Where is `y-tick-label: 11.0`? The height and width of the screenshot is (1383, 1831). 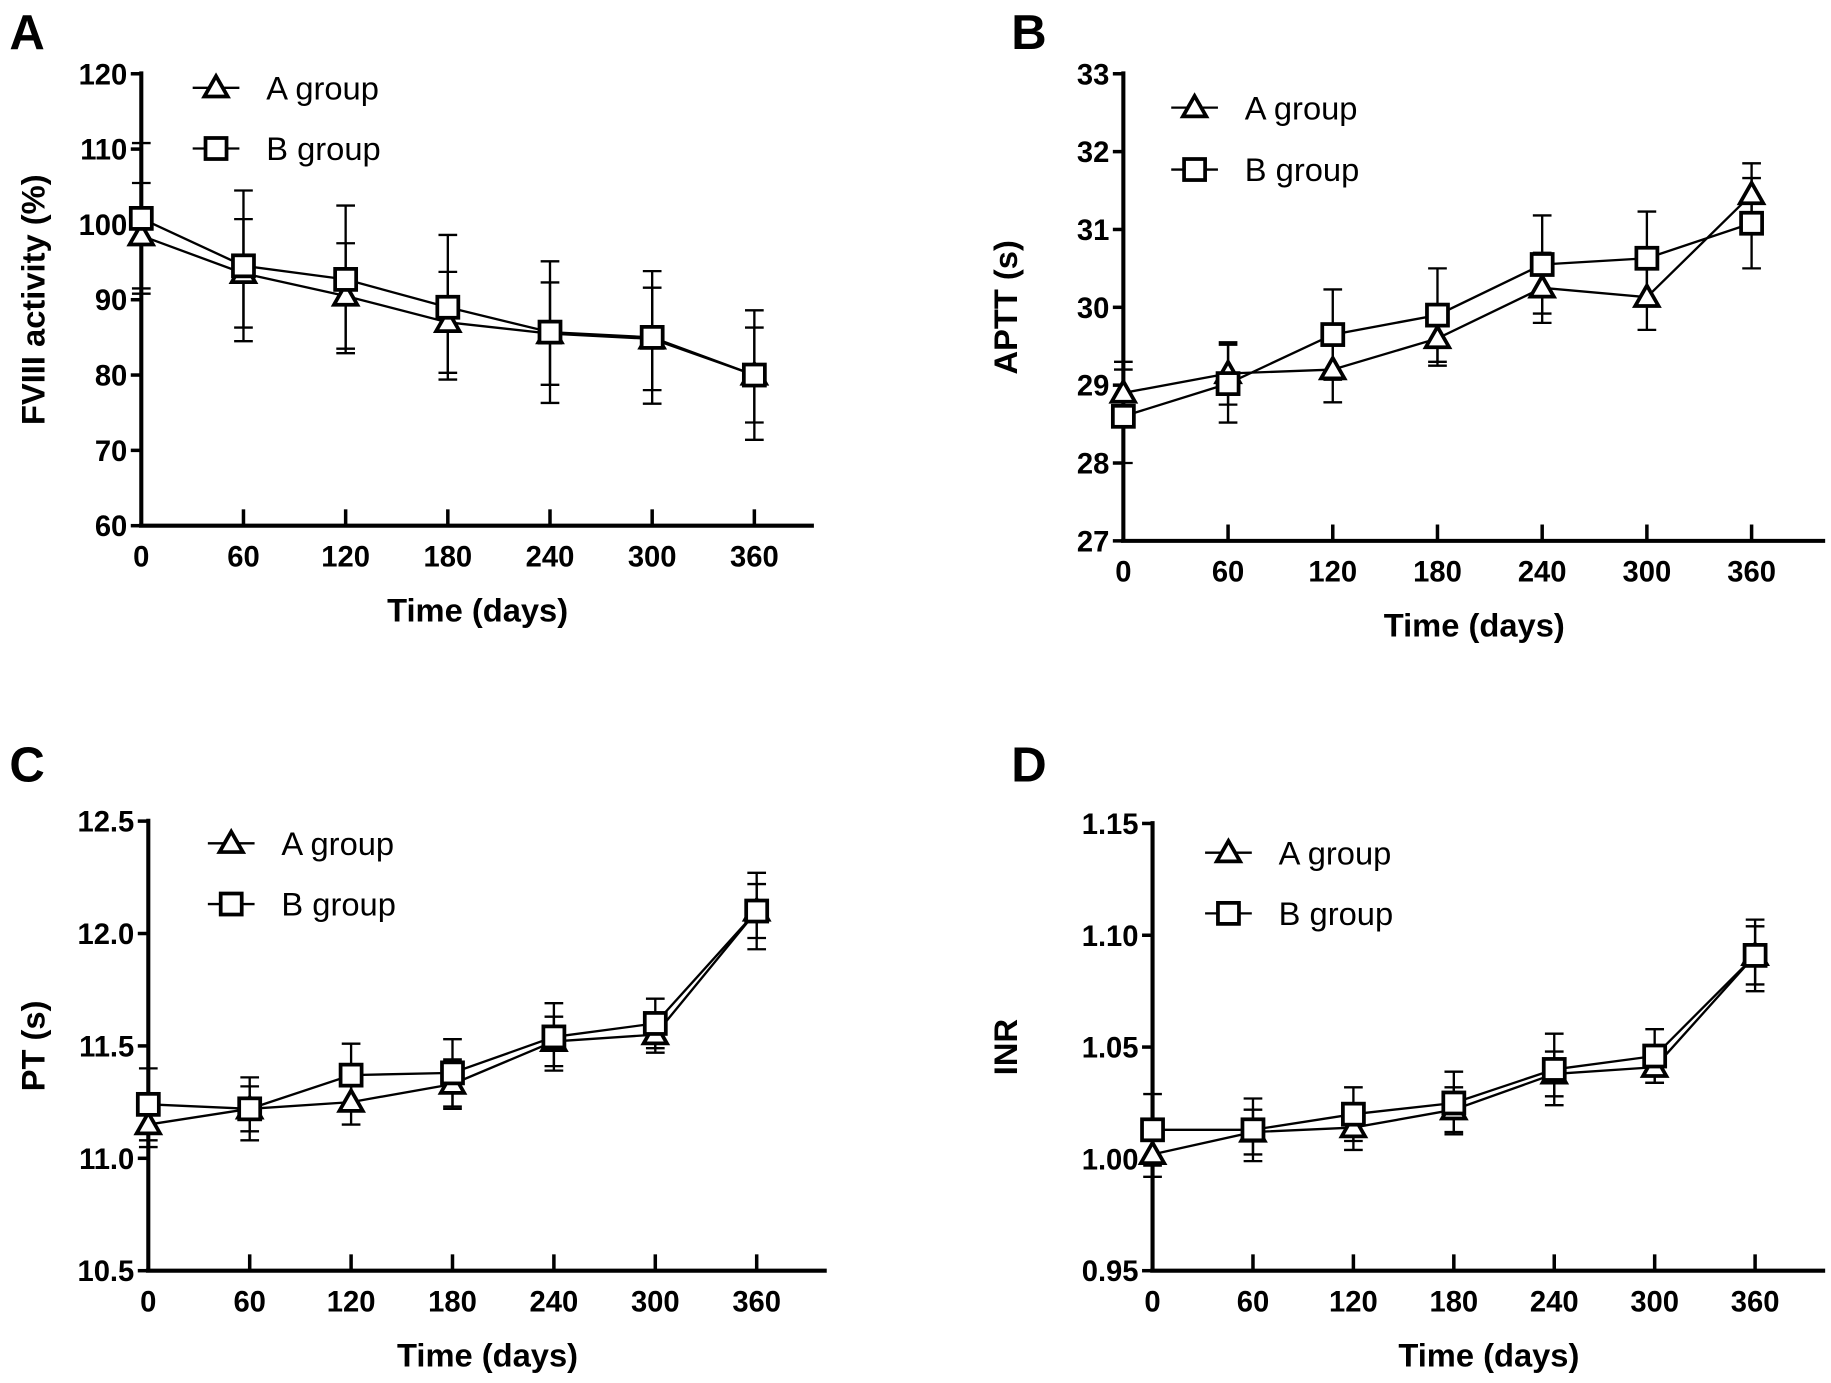
y-tick-label: 11.0 is located at coordinates (106, 1160).